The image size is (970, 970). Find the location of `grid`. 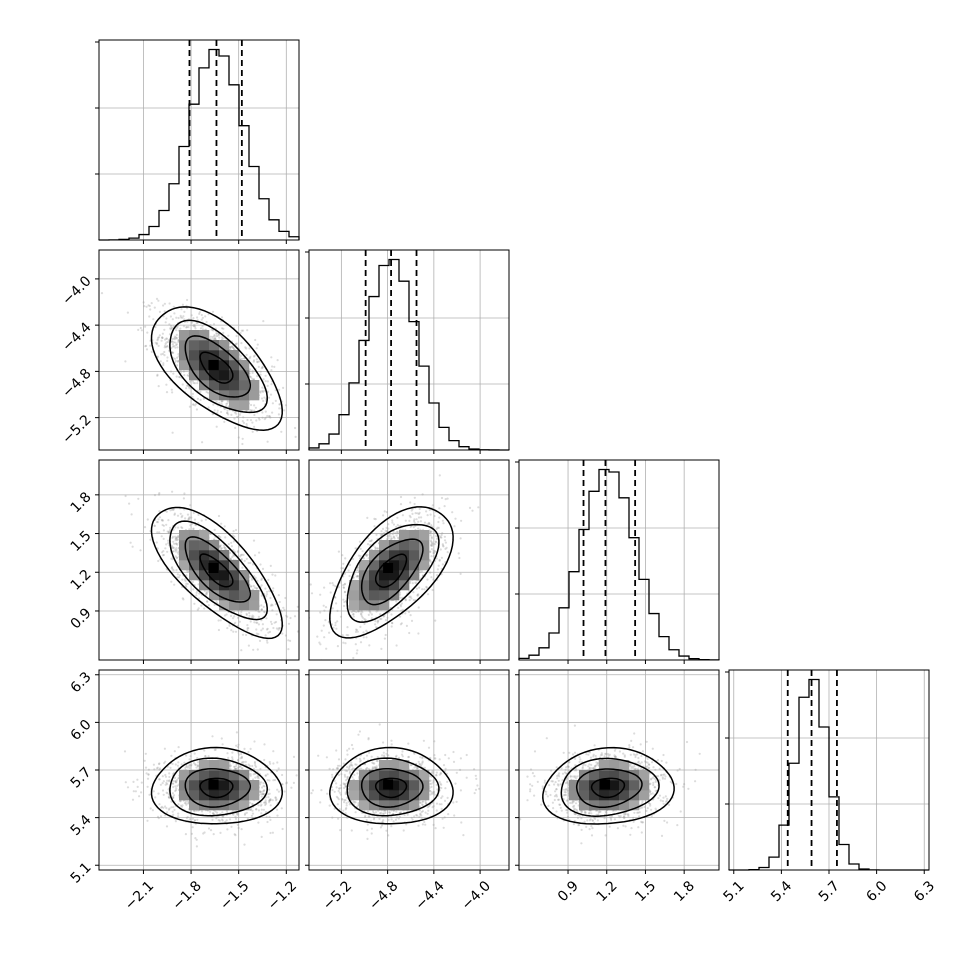

grid is located at coordinates (199, 140).